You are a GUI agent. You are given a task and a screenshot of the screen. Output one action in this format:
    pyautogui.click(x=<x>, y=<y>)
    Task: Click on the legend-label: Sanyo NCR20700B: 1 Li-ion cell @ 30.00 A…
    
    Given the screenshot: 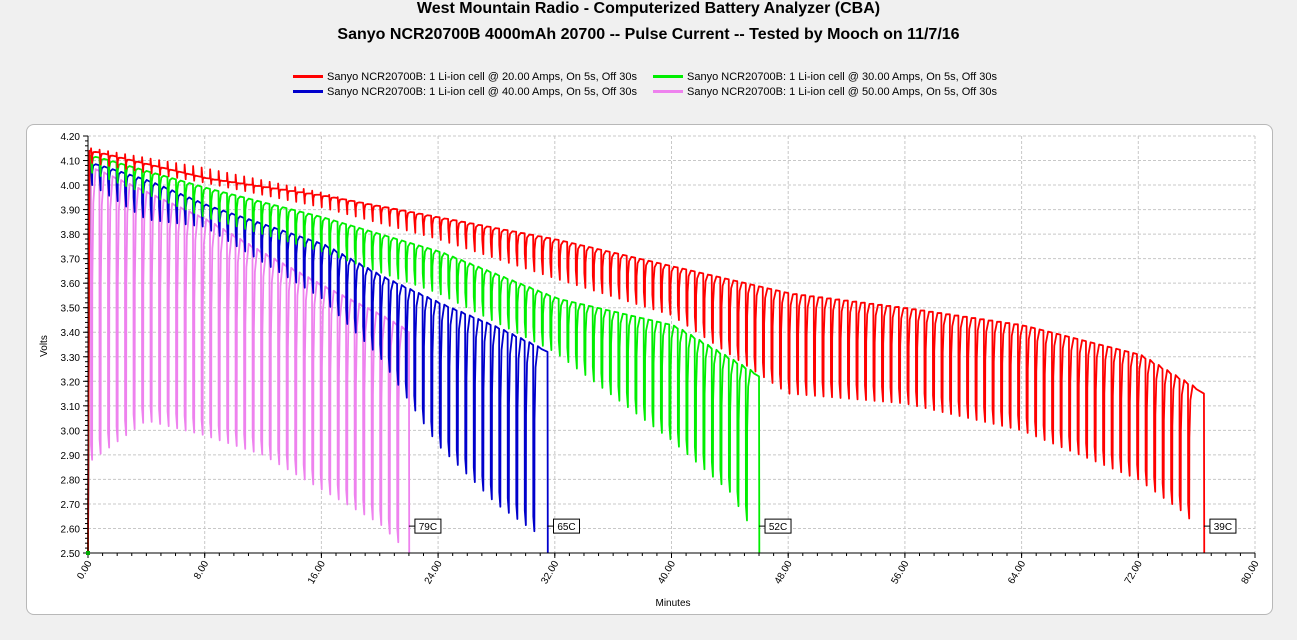 What is the action you would take?
    pyautogui.click(x=842, y=77)
    